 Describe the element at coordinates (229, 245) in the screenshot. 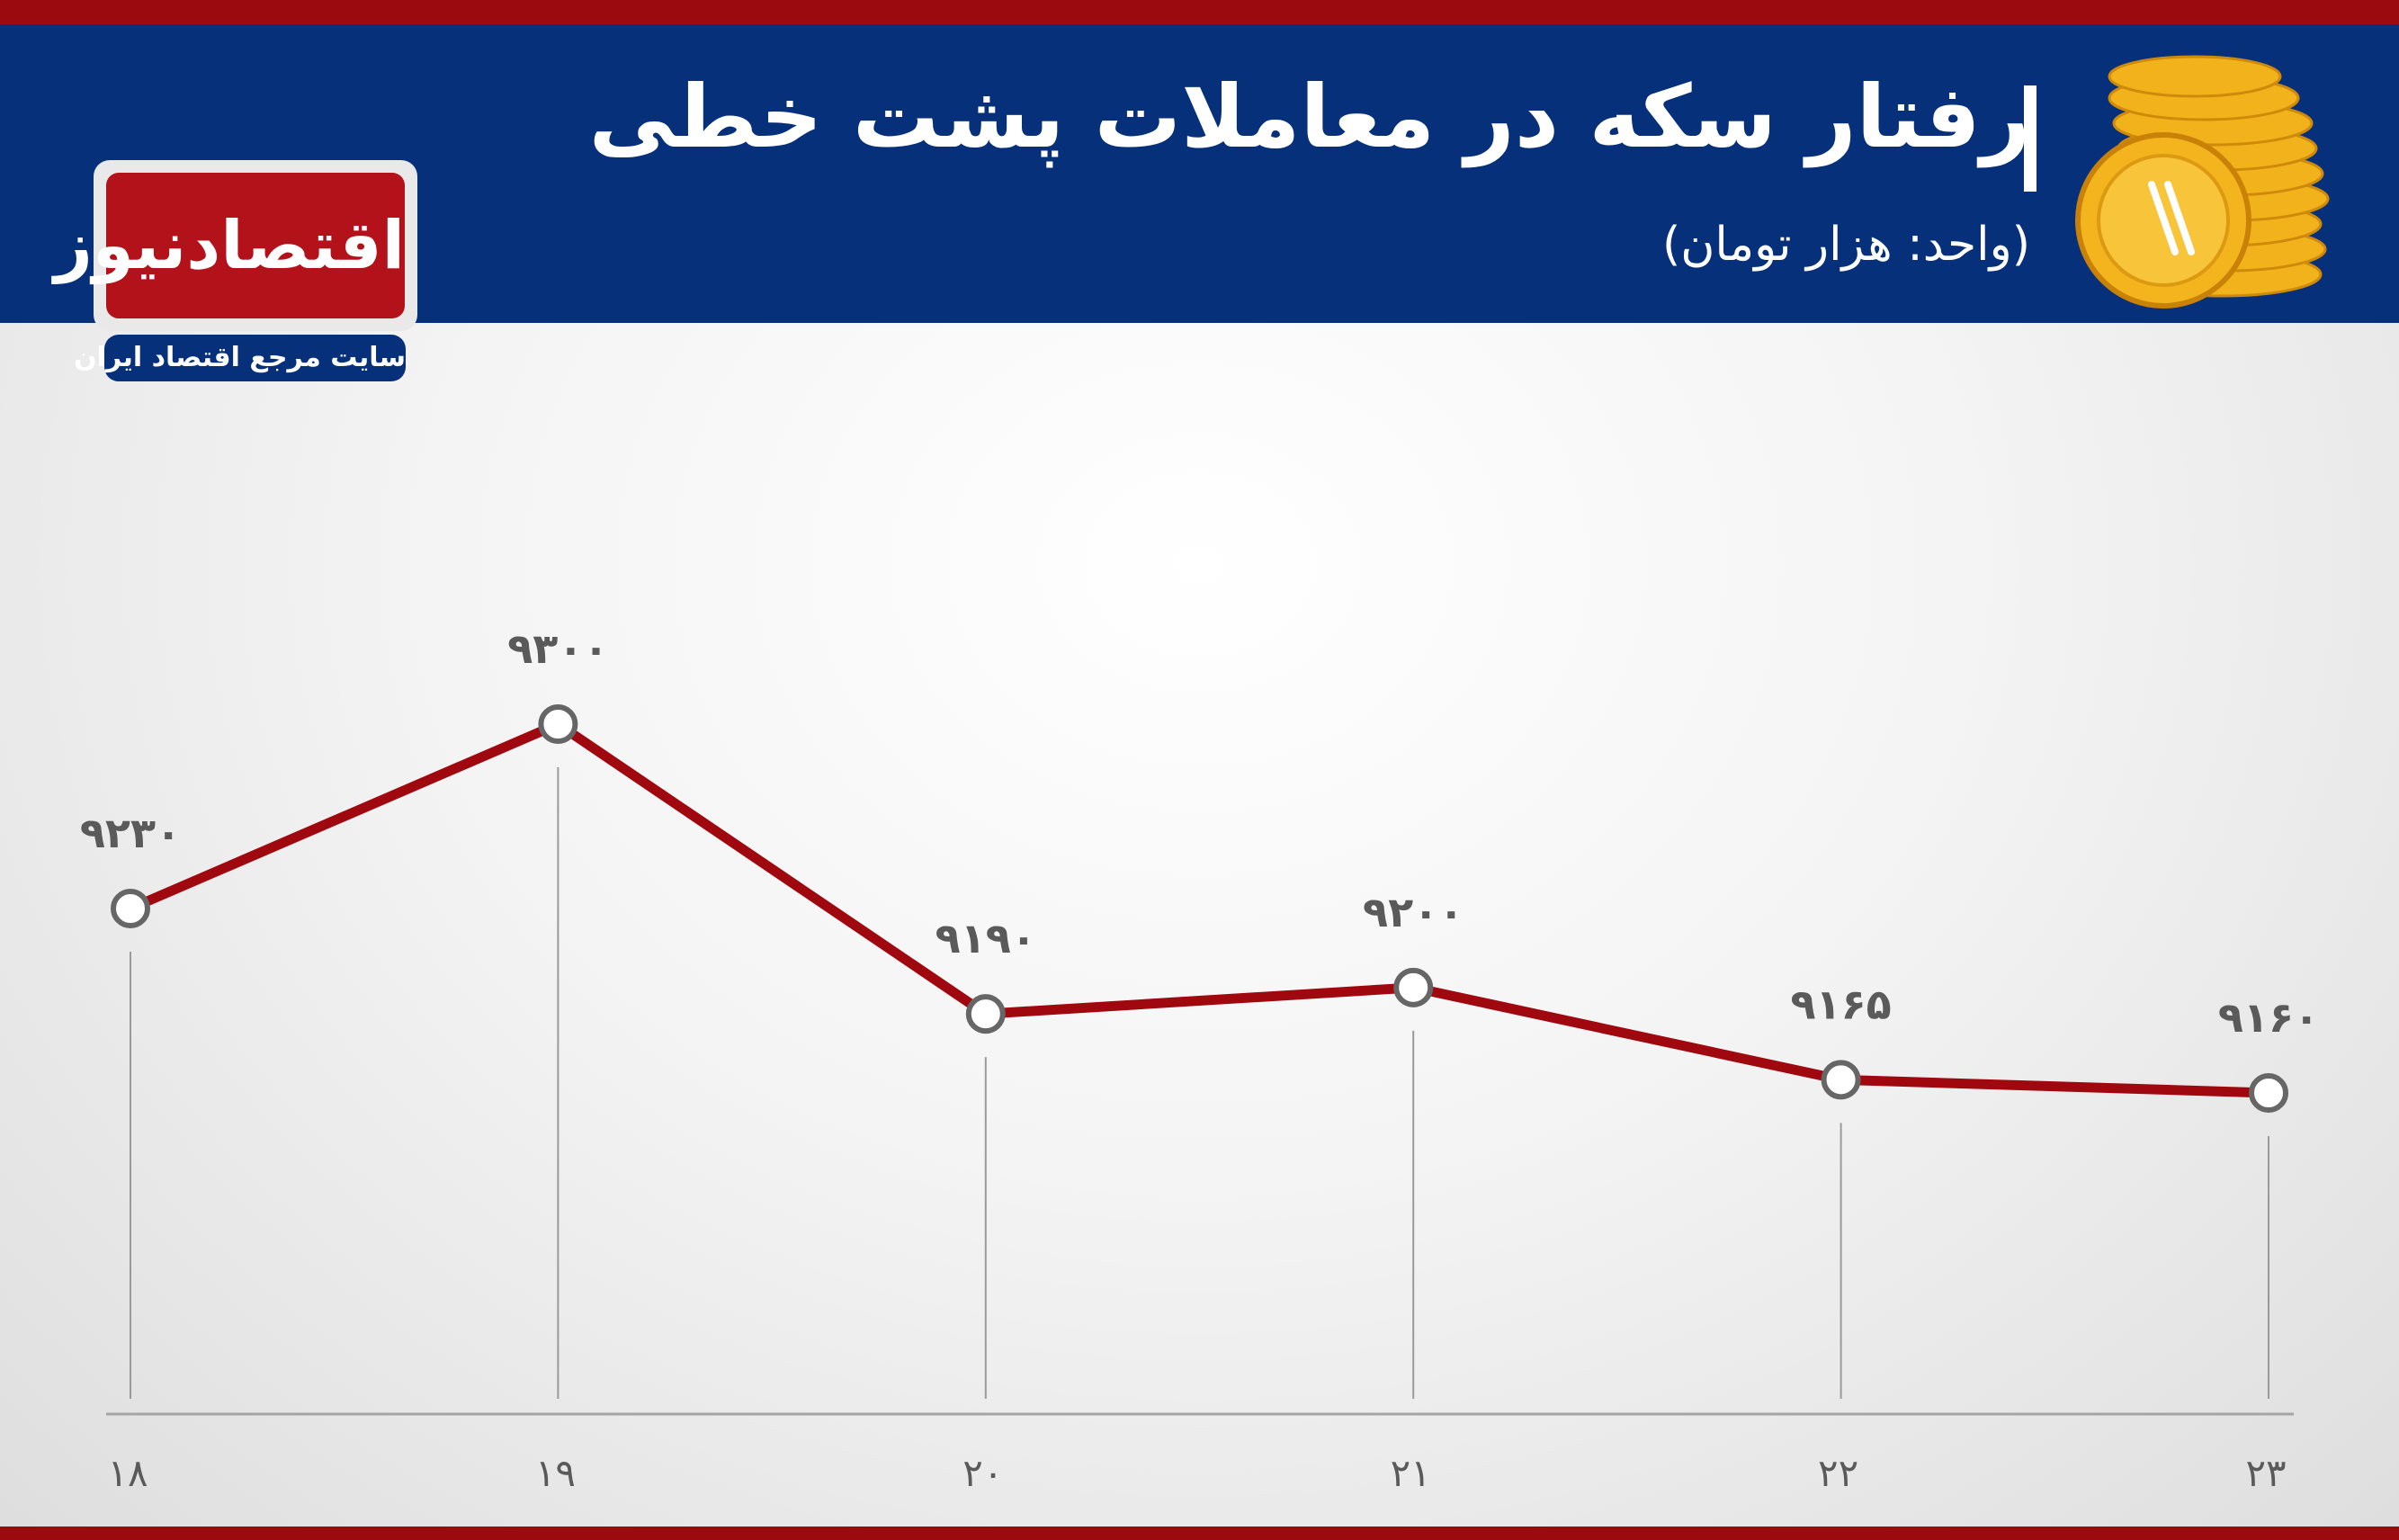

I see `brand-logo: اقتصادنیوز` at that location.